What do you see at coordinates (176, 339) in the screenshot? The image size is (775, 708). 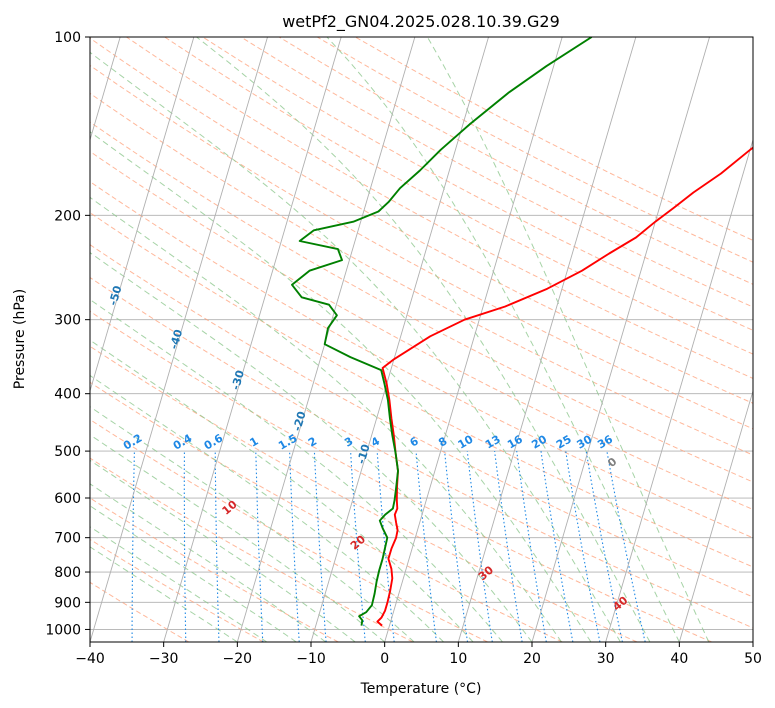 I see `isotherm-label: -40` at bounding box center [176, 339].